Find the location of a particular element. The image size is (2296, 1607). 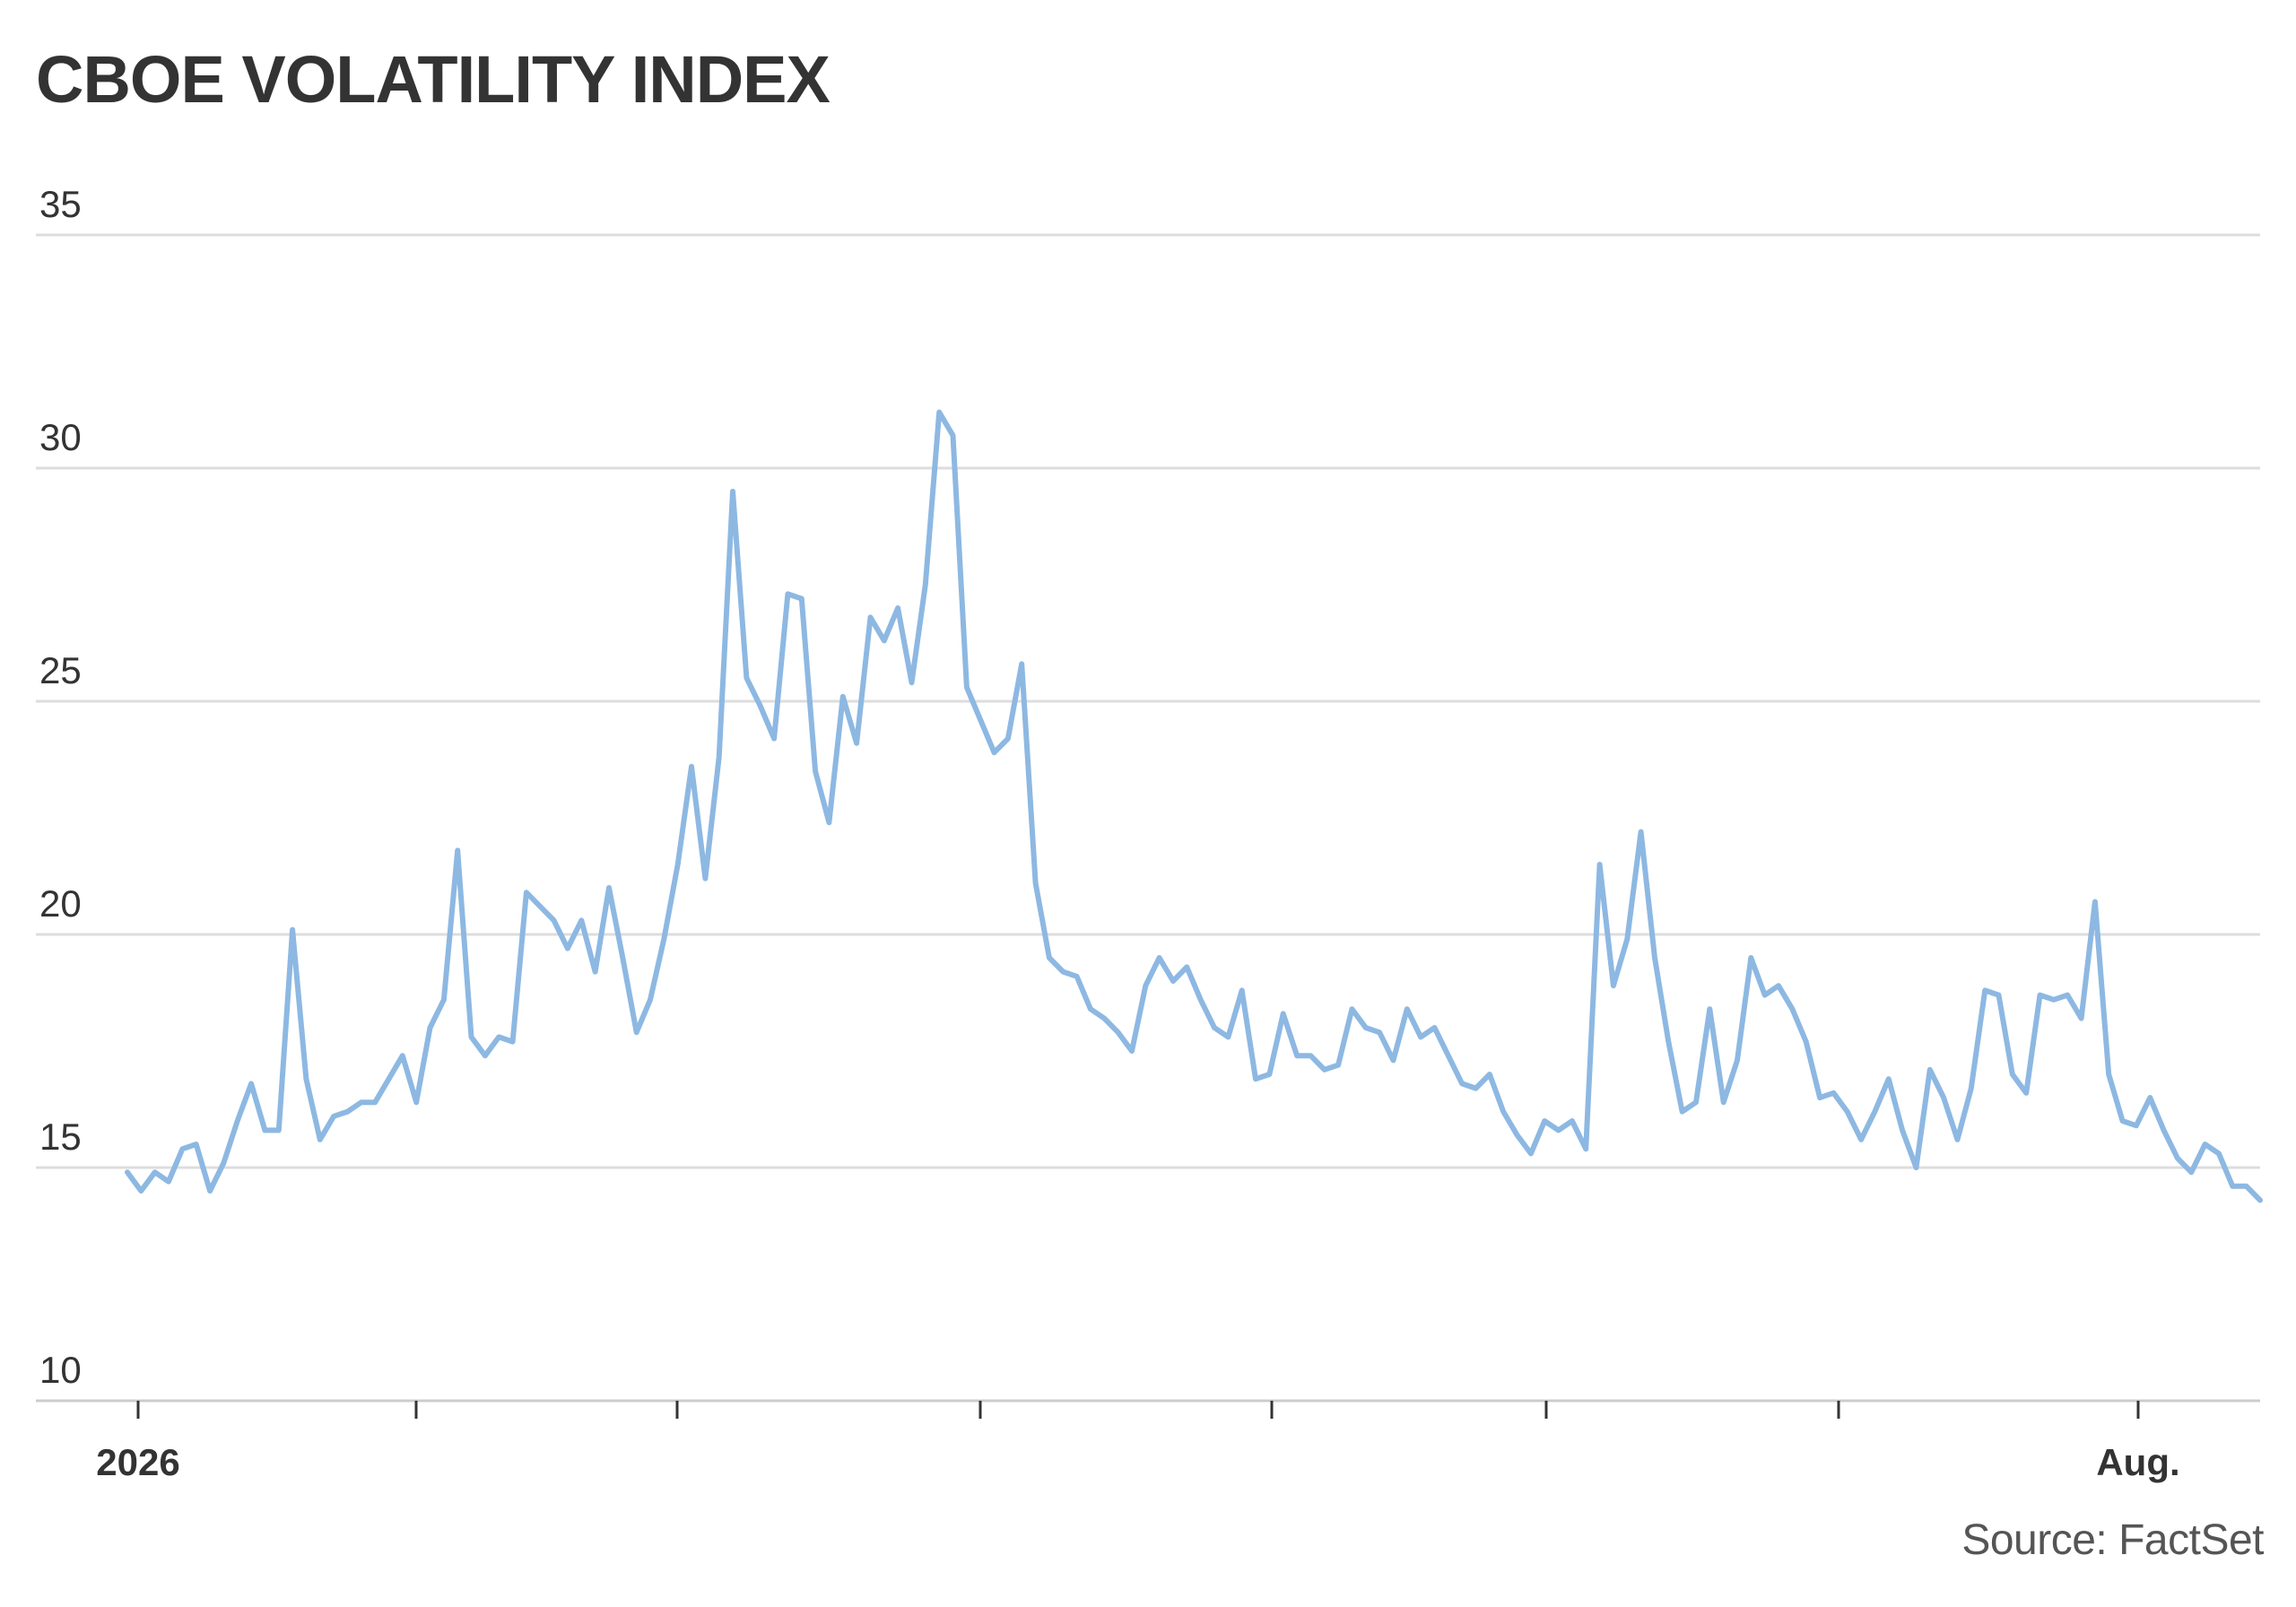

x-axis: 2026 Aug. is located at coordinates (1148, 1441).